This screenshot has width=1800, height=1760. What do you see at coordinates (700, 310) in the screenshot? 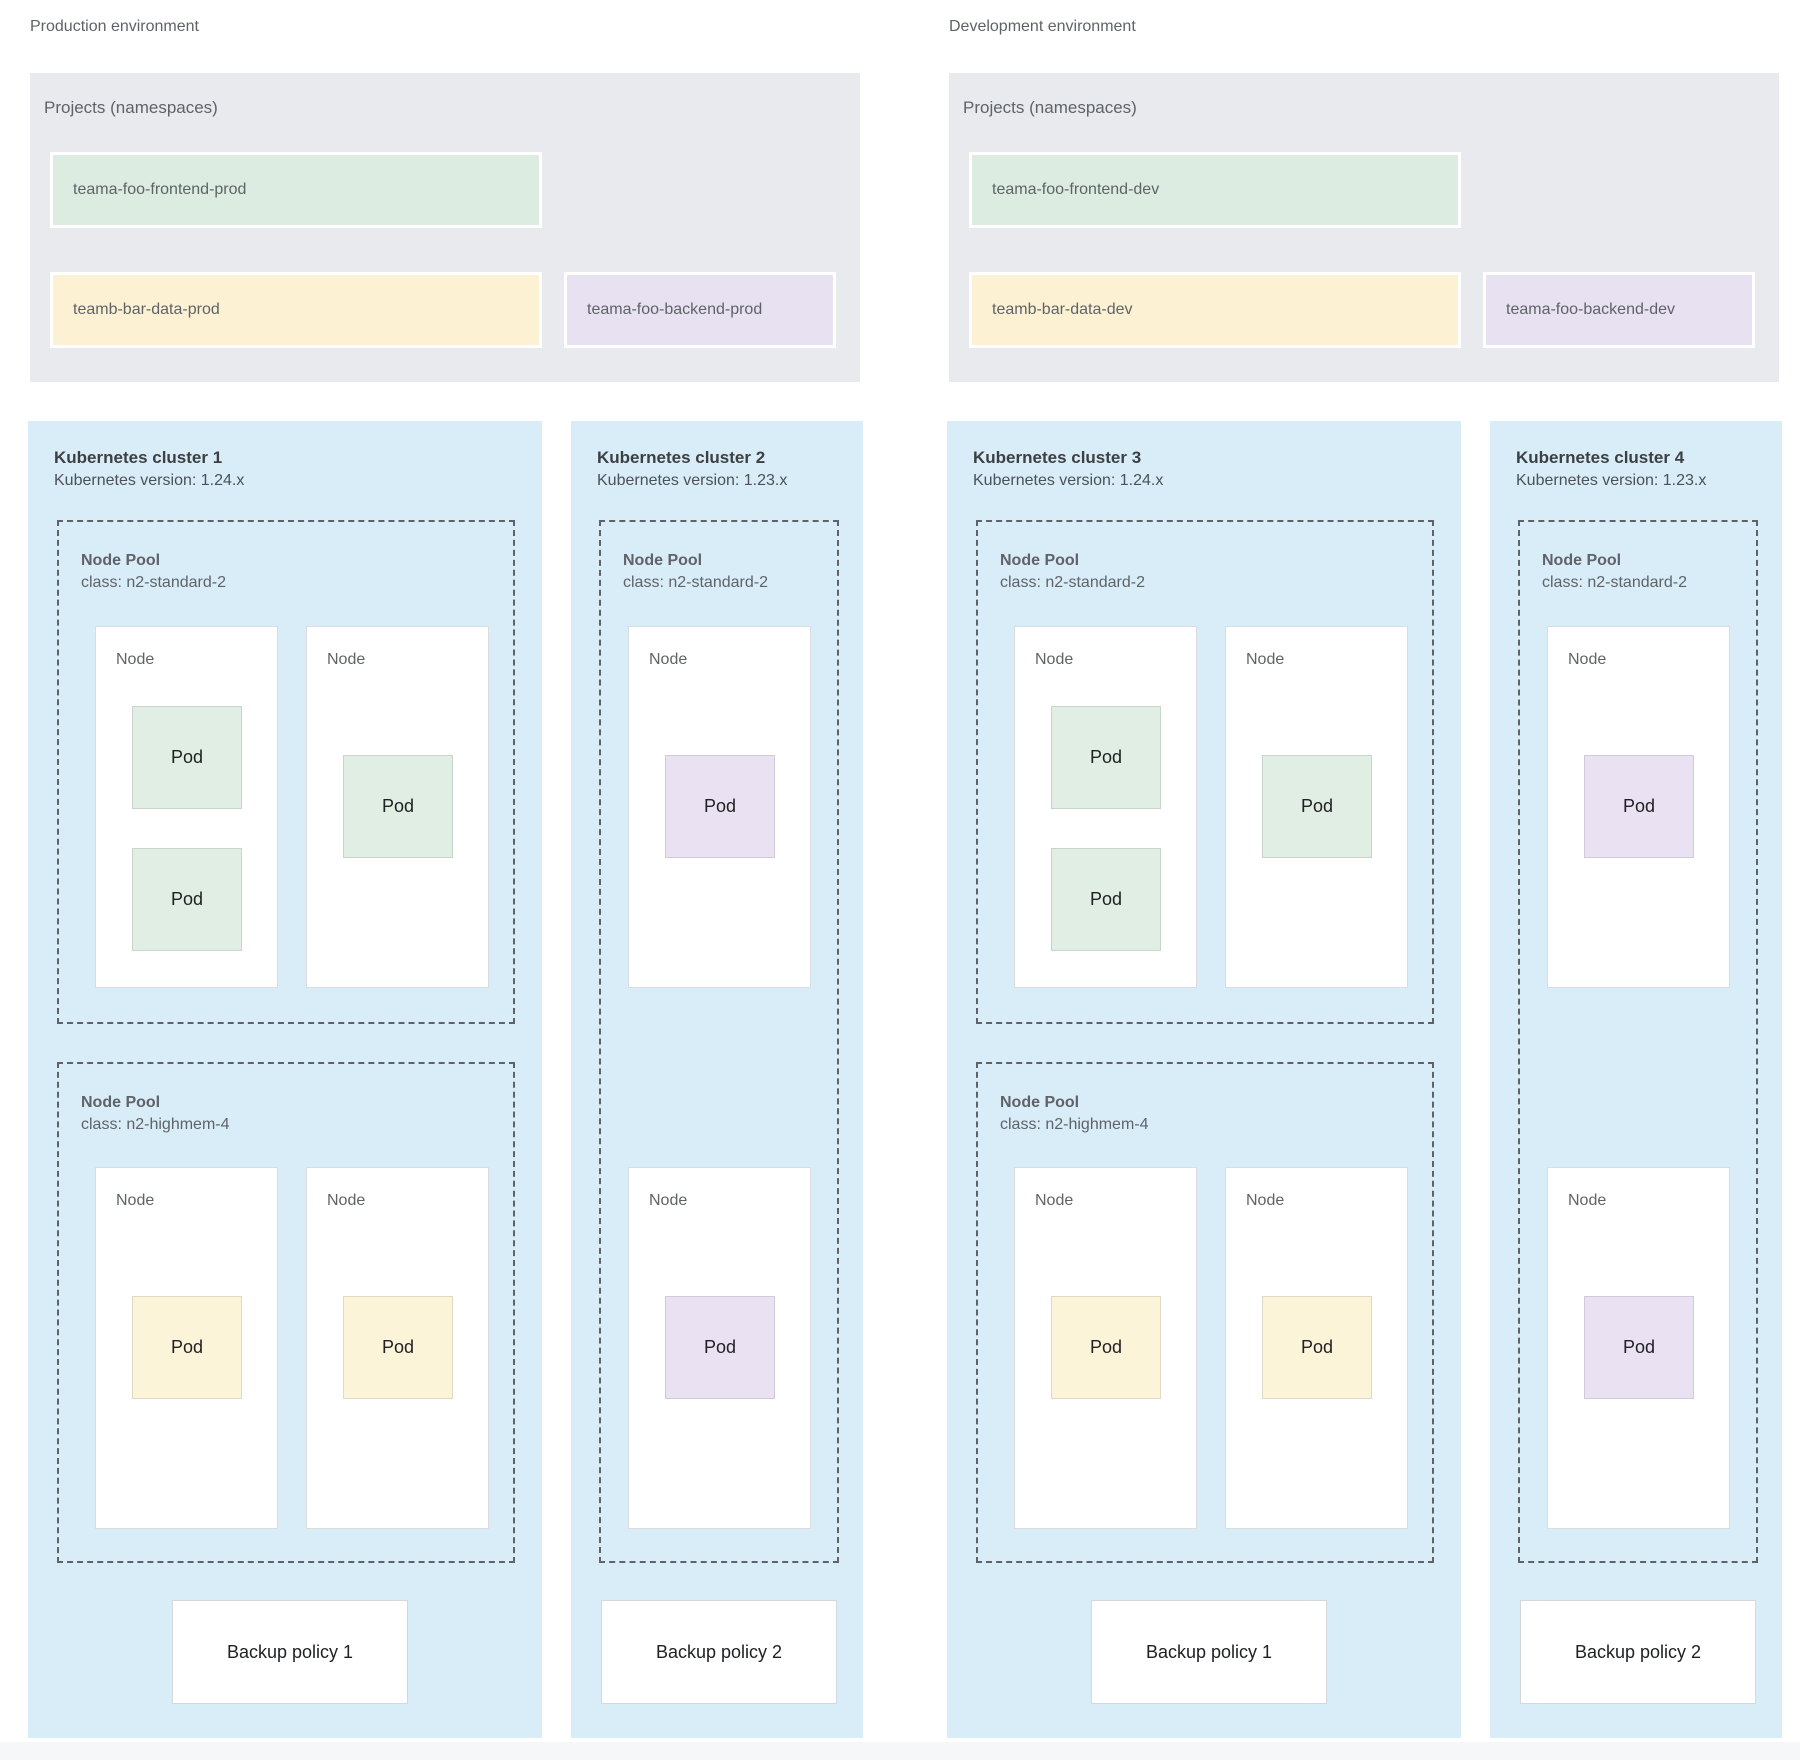
I see `namespace-box: teama-foo-backend-prod` at bounding box center [700, 310].